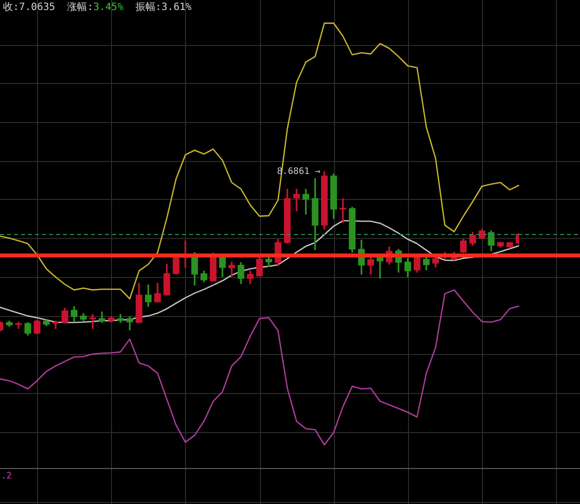  I want to click on chart-title: 收:7.0635 涨幅:3.45% 振幅:3.61%, so click(97, 7).